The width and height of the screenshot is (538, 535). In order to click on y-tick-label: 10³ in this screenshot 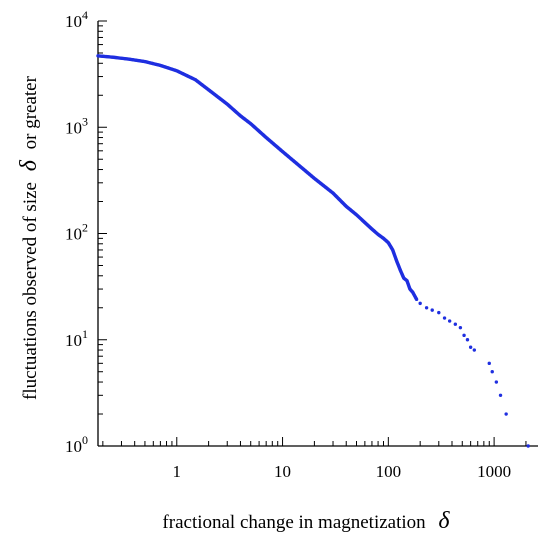, I will do `click(76, 125)`.